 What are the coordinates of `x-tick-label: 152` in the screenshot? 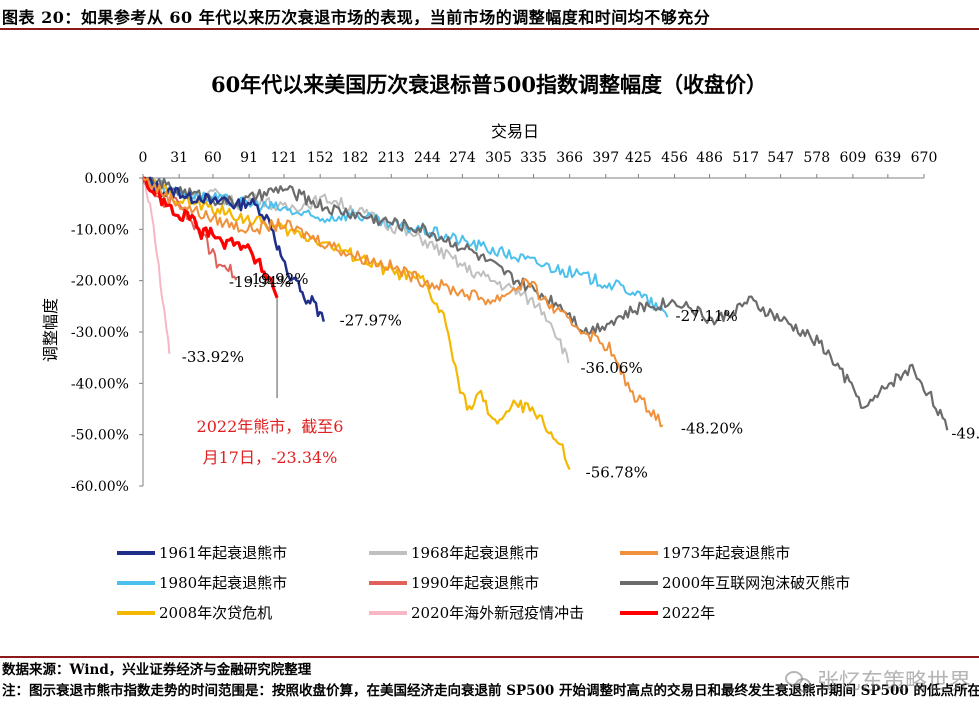 It's located at (320, 158).